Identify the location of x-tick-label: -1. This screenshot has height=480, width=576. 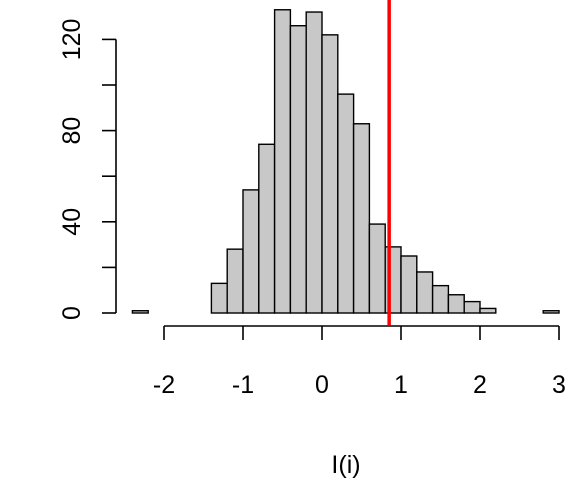
(243, 385).